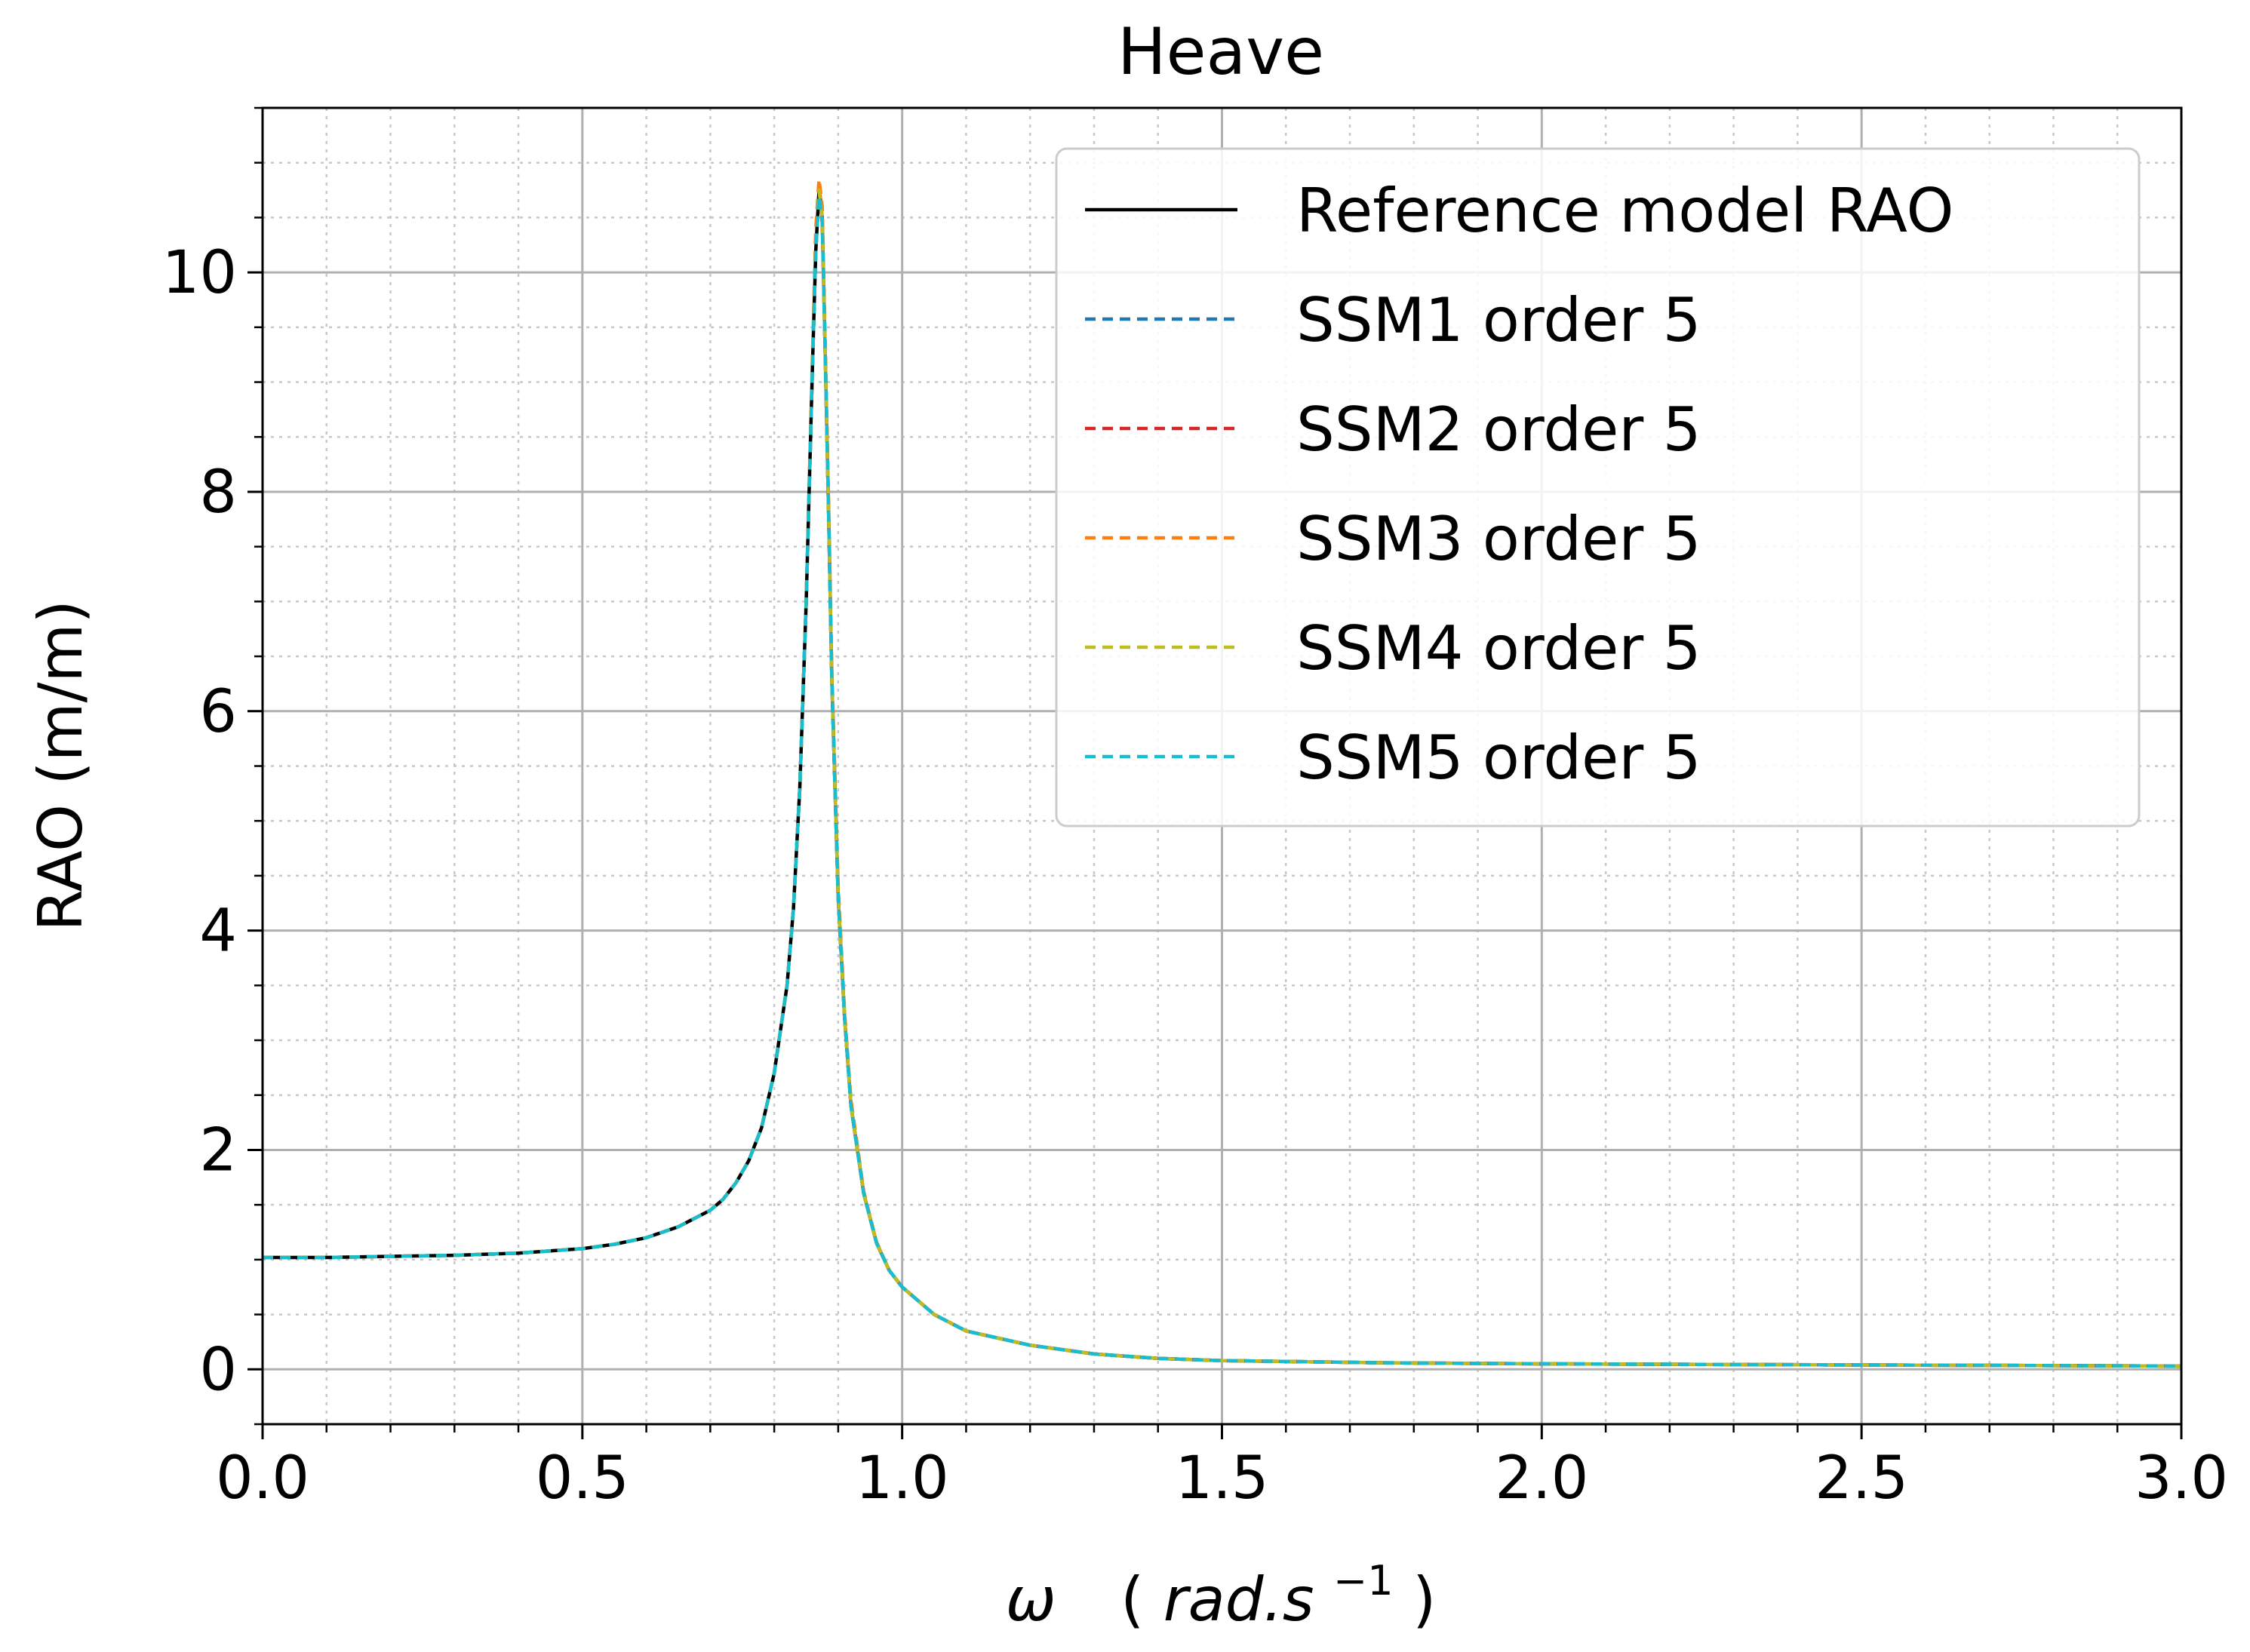 The image size is (2250, 1652). What do you see at coordinates (218, 932) in the screenshot?
I see `y-tick-label: 4` at bounding box center [218, 932].